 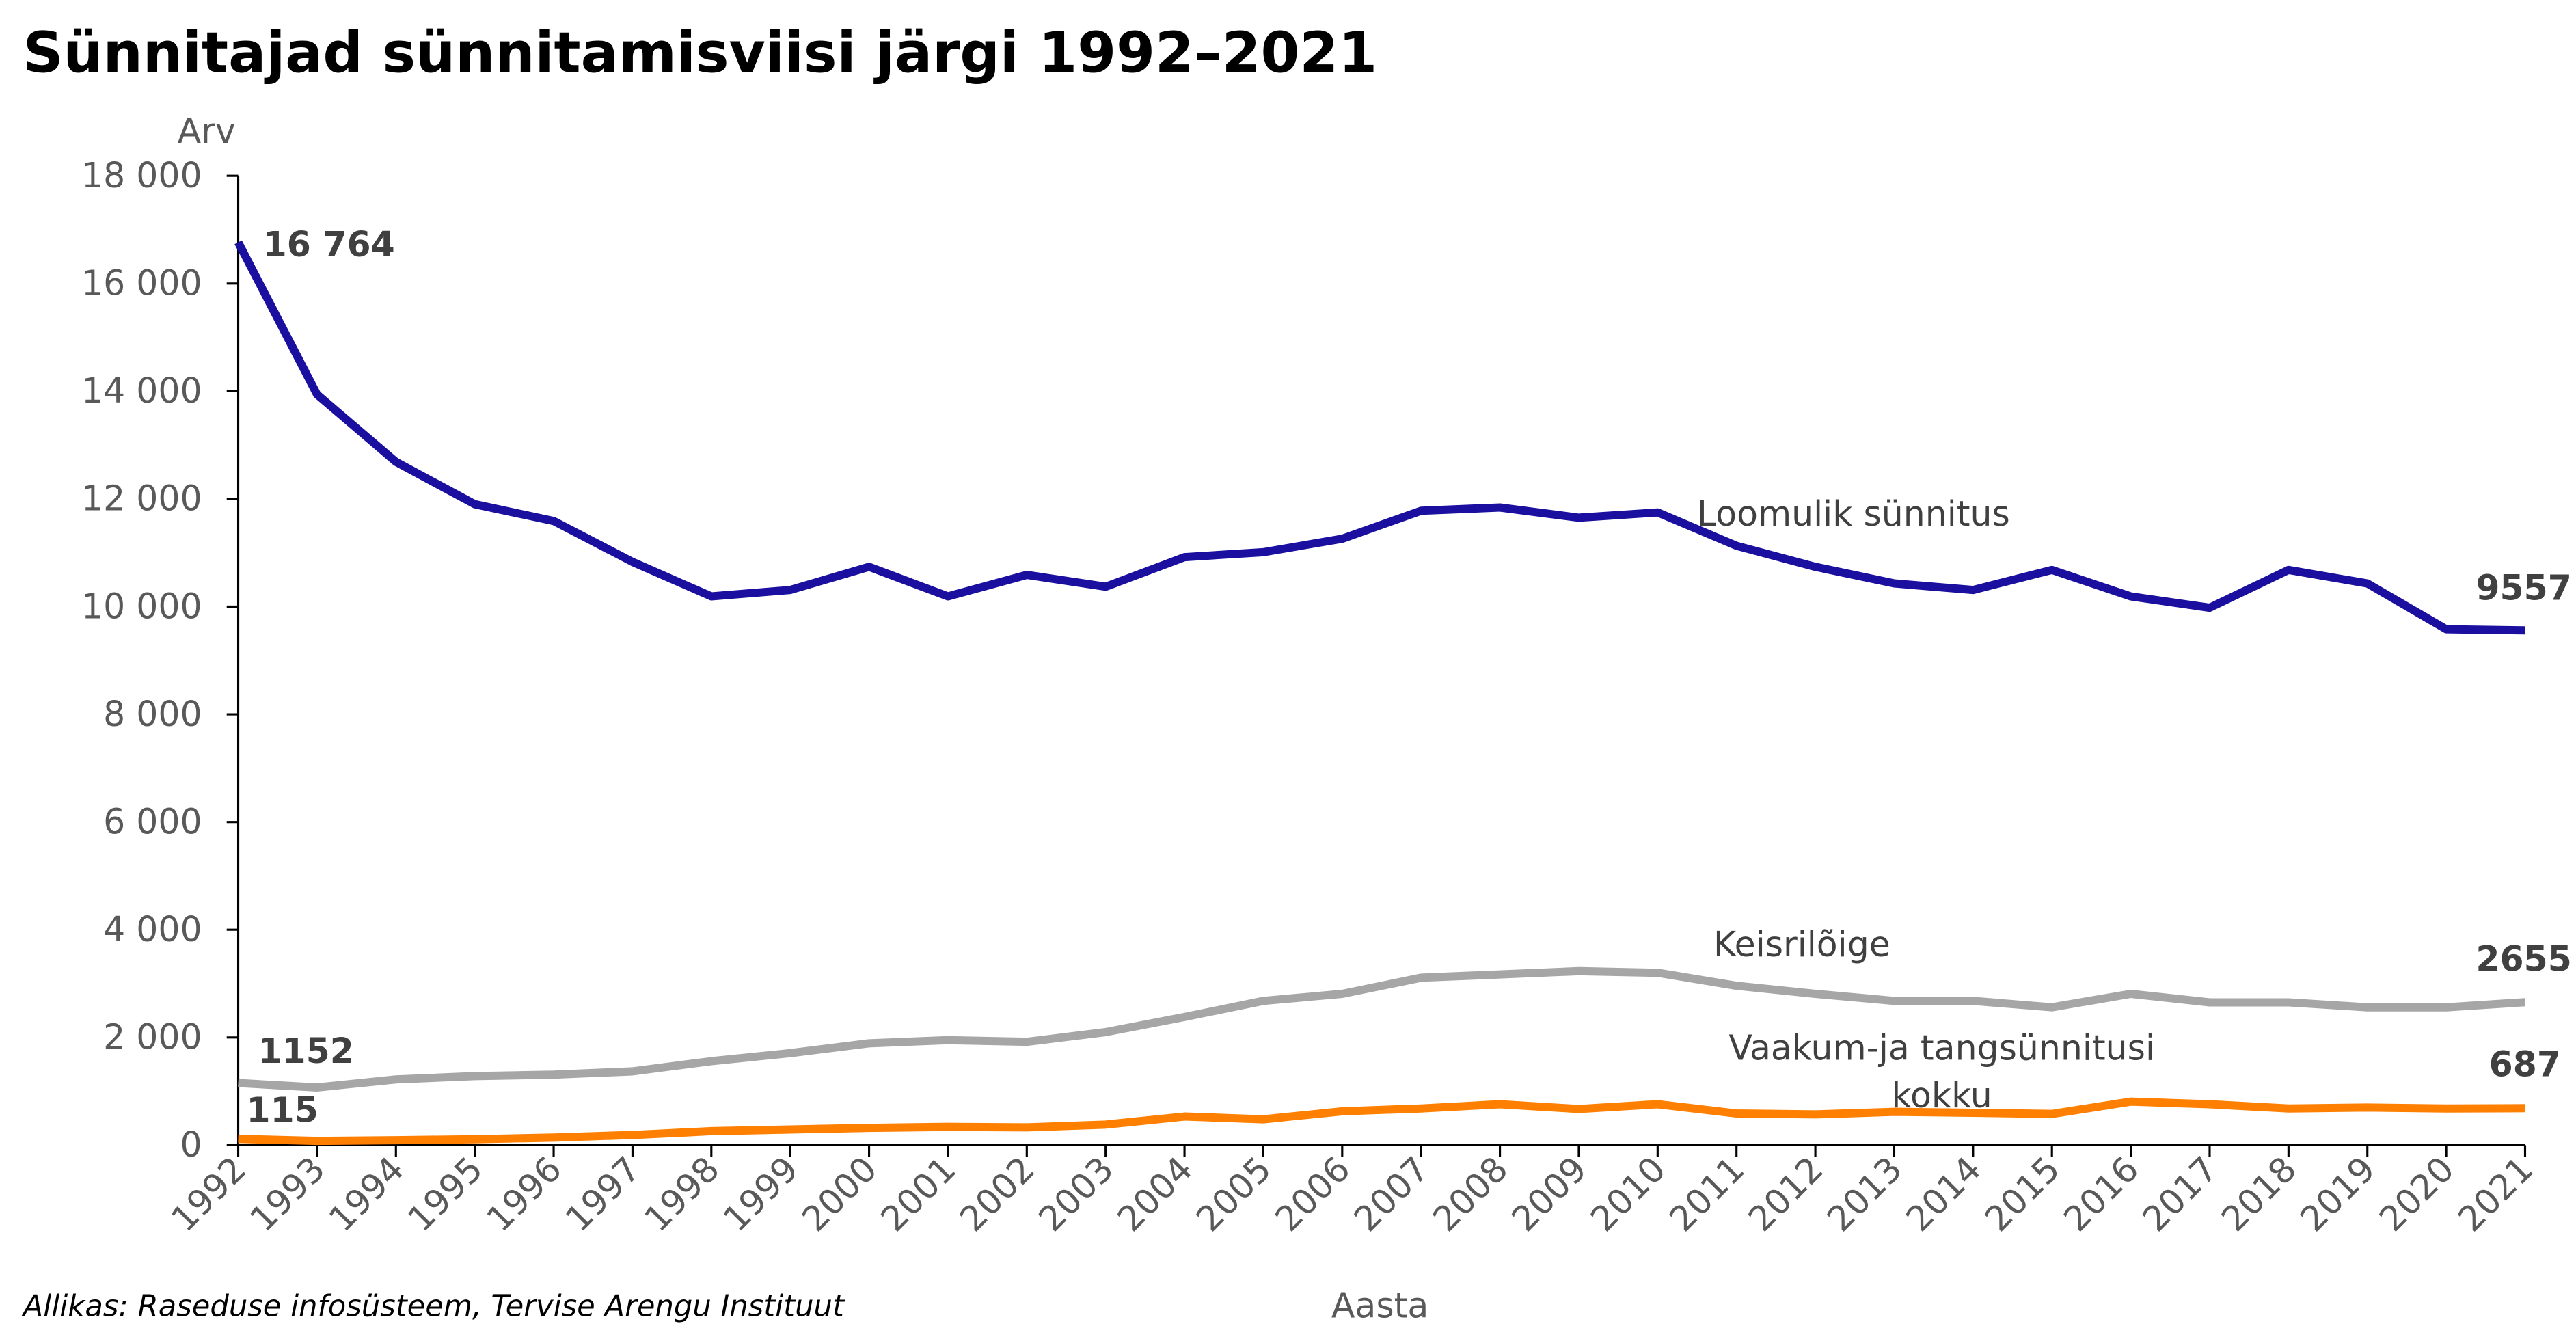 What do you see at coordinates (919, 1194) in the screenshot?
I see `x-tick-label: 2001` at bounding box center [919, 1194].